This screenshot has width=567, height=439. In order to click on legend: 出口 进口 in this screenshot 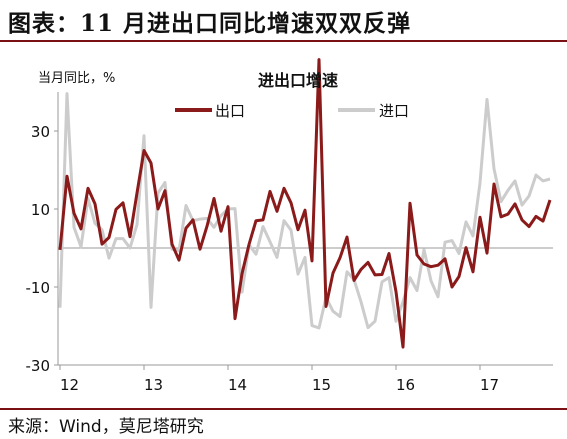, I will do `click(292, 111)`.